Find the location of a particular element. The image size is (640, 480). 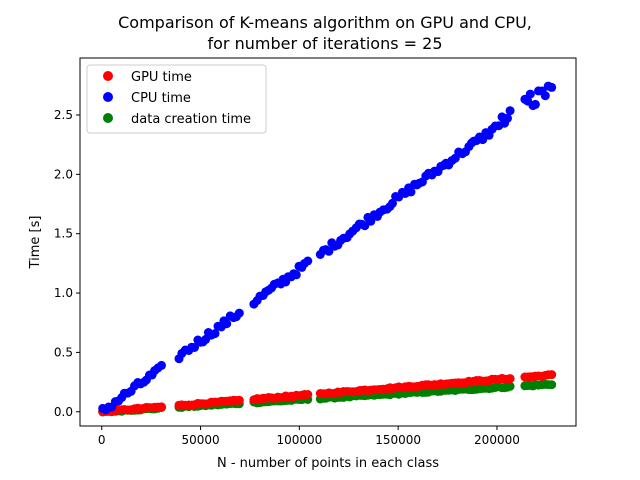

y-axis-label: Time [s] is located at coordinates (35, 243).